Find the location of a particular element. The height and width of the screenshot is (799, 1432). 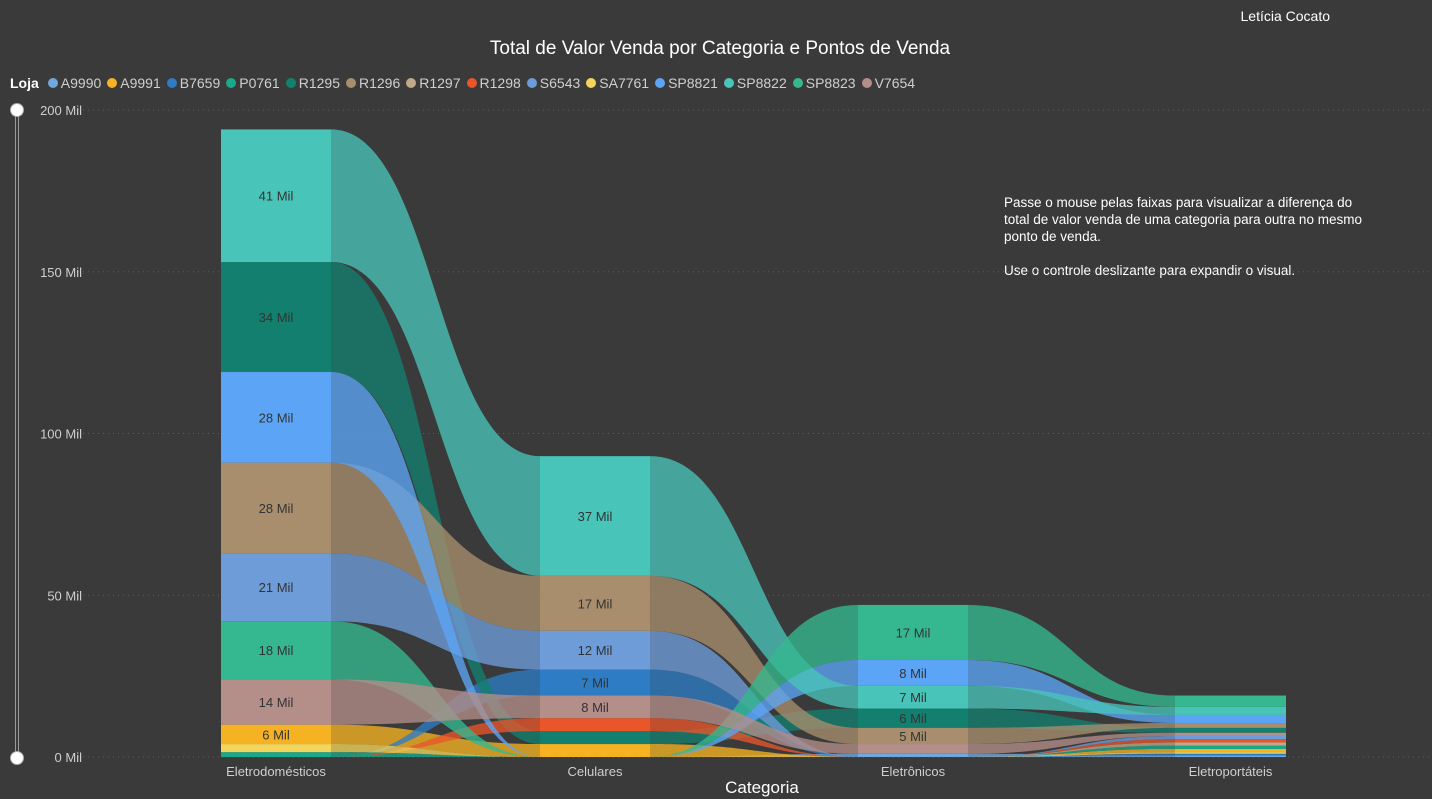

legend-item-b7659: B7659 is located at coordinates (193, 83).